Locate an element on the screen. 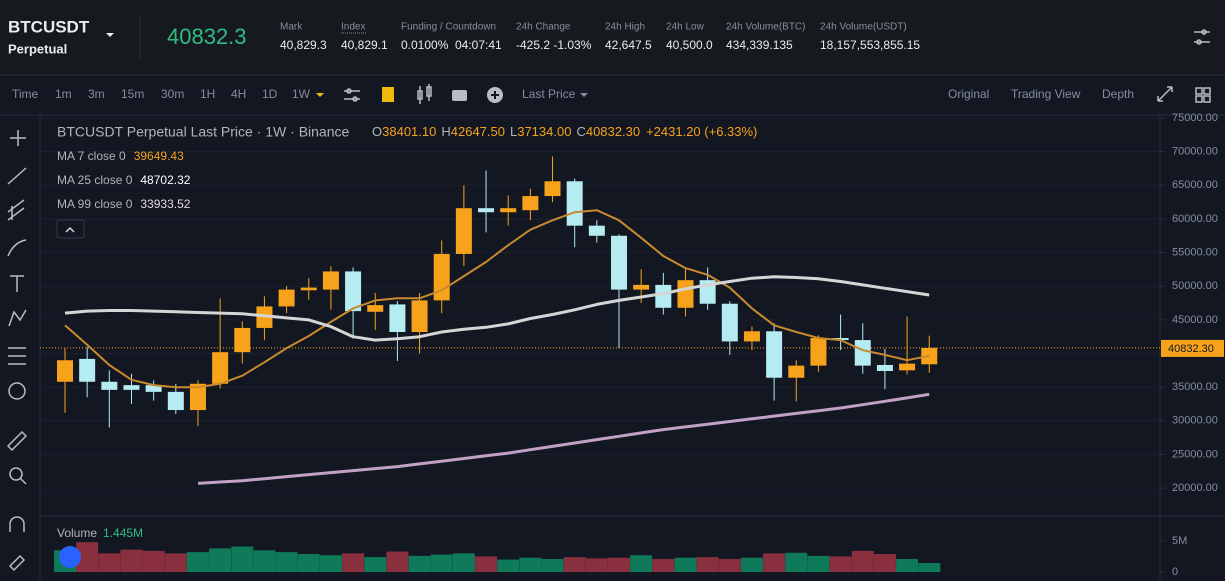 This screenshot has height=581, width=1225. add-icon-plus is located at coordinates (495, 95).